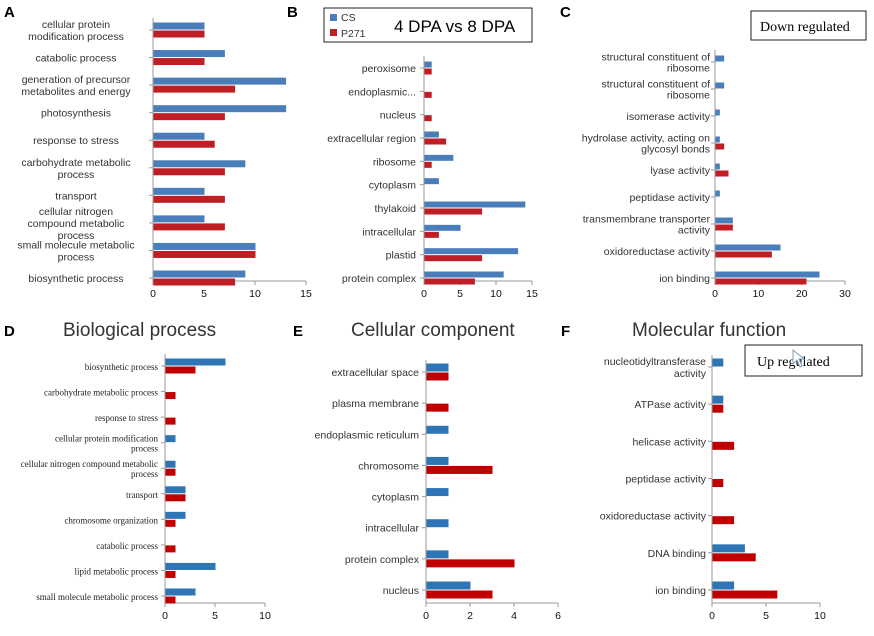 The width and height of the screenshot is (874, 636). What do you see at coordinates (371, 139) in the screenshot?
I see `category-label: extracellular region` at bounding box center [371, 139].